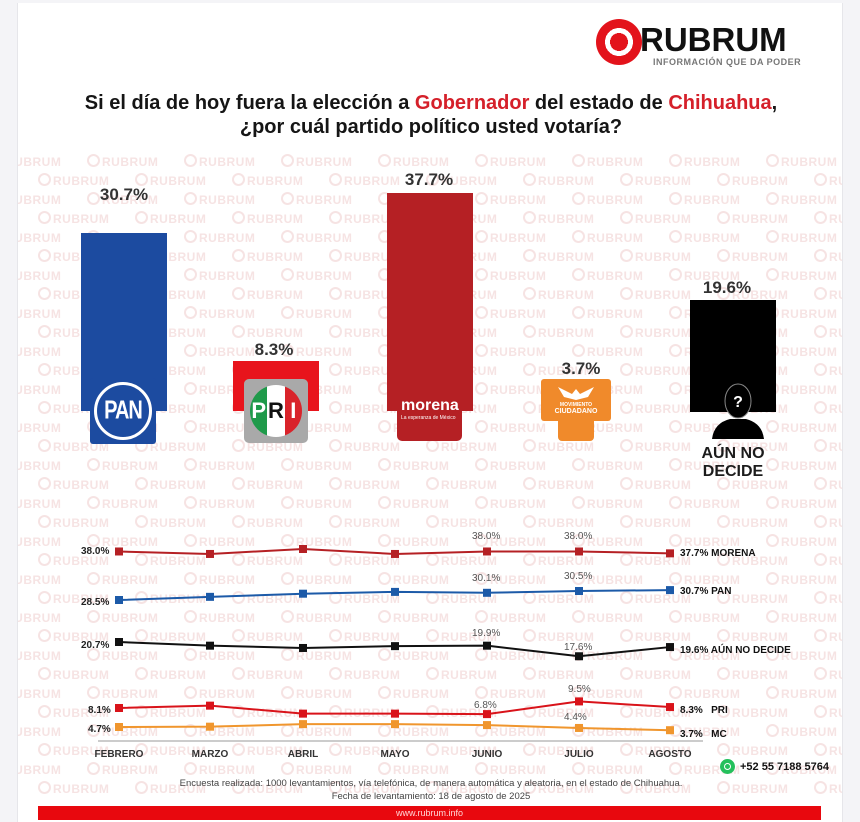  I want to click on pan-logo-icon: PAN, so click(123, 411).